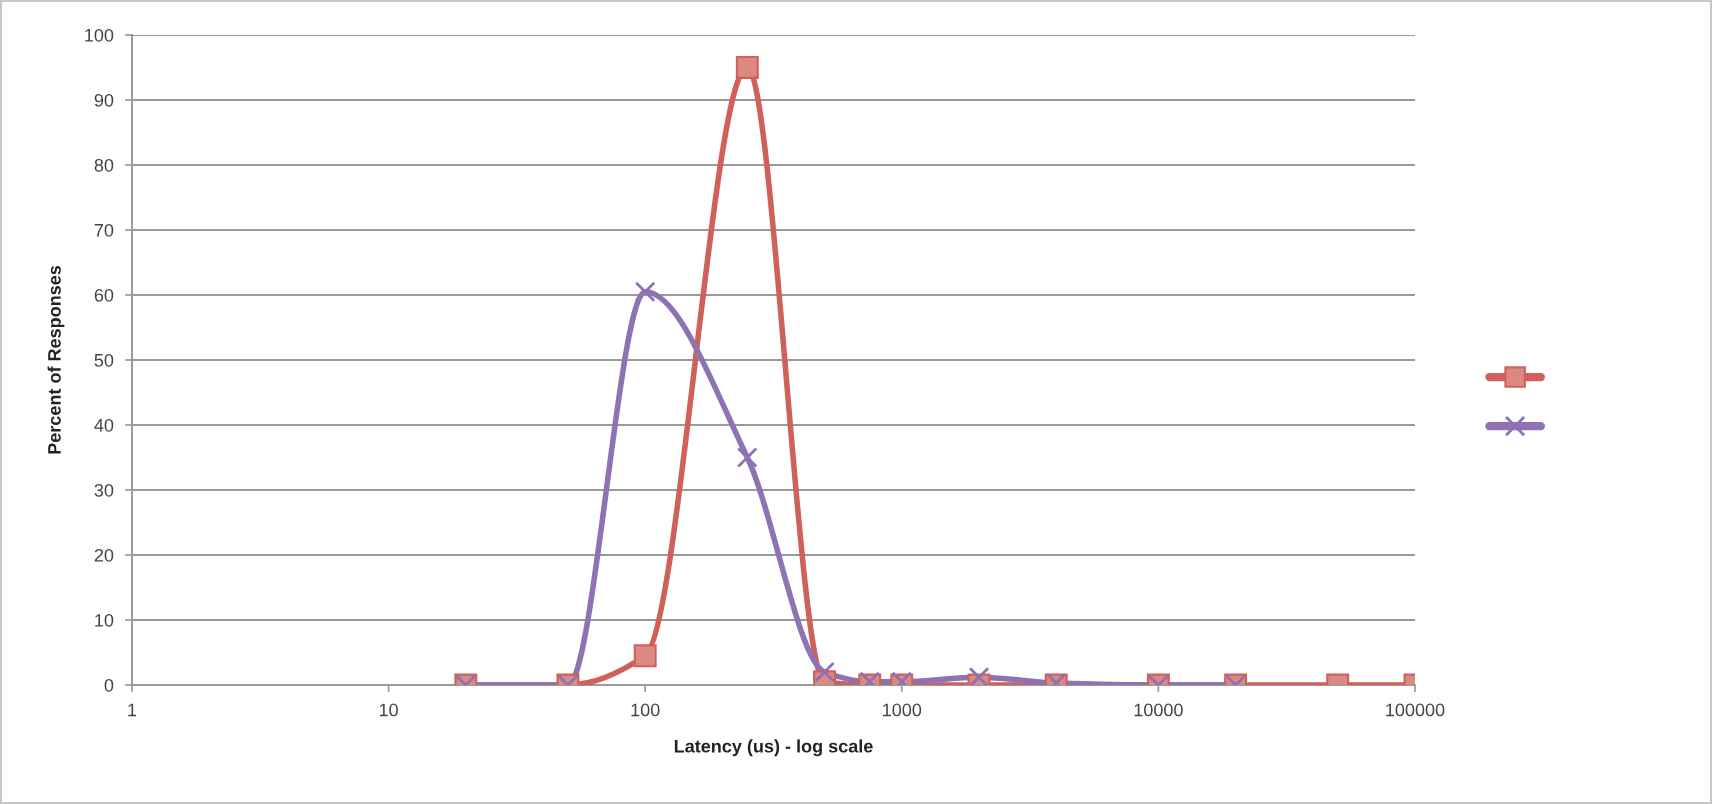 The image size is (1712, 804). Describe the element at coordinates (388, 710) in the screenshot. I see `x-tick-label: 10` at that location.